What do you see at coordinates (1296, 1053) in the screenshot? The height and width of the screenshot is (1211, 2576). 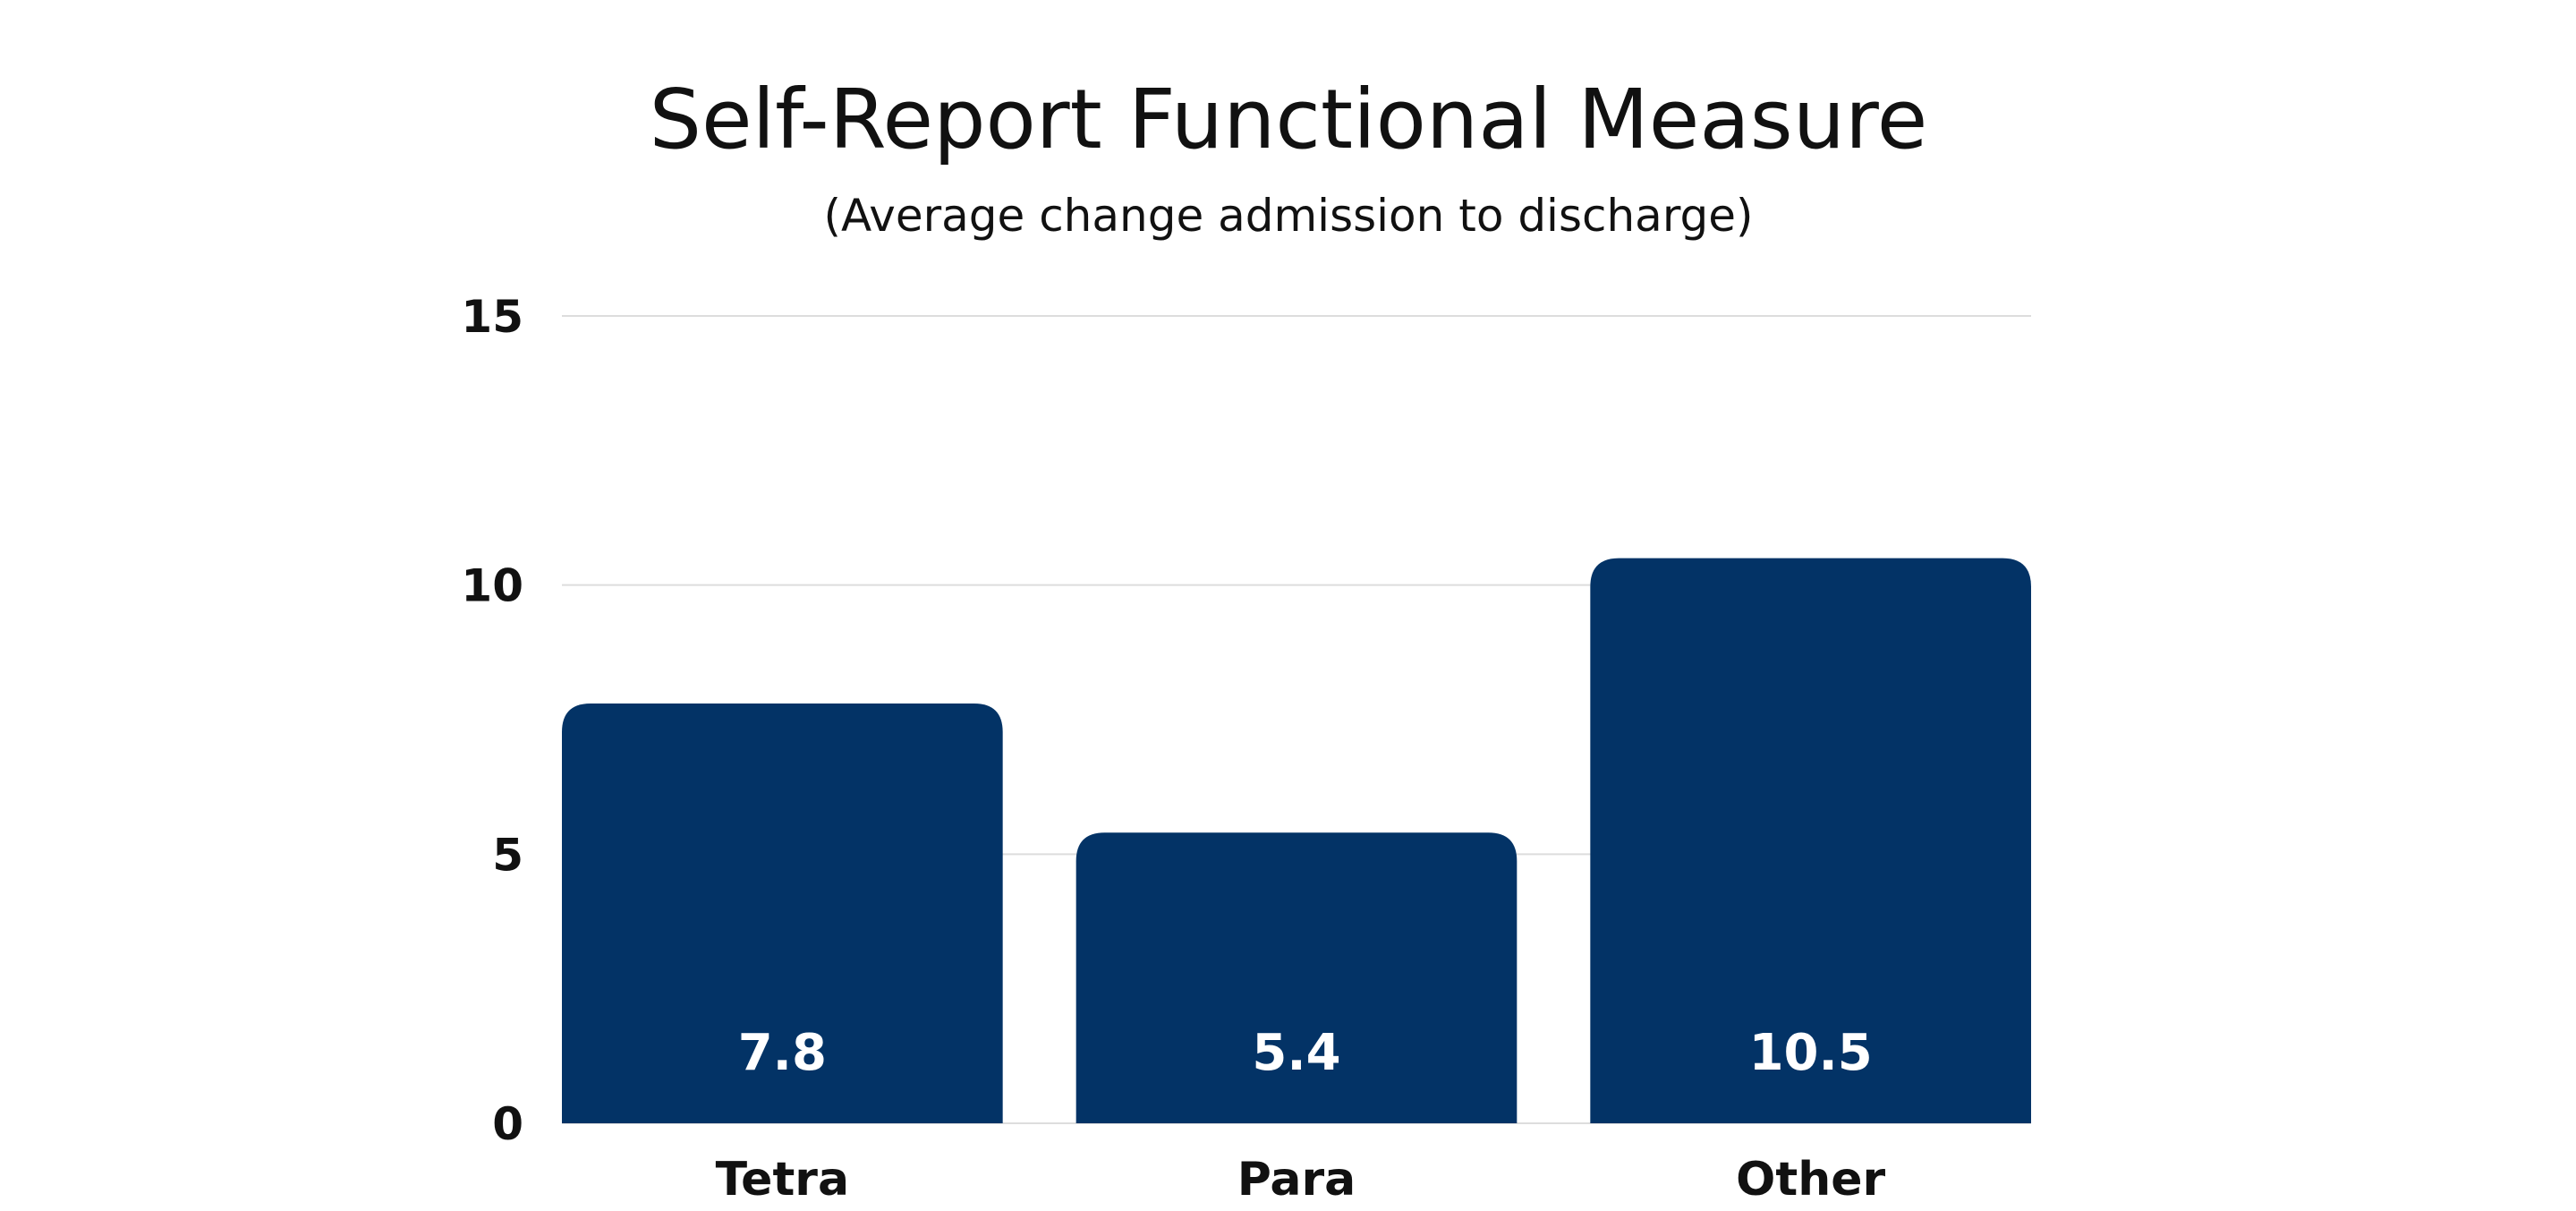 I see `bar-value-label: 5.4` at bounding box center [1296, 1053].